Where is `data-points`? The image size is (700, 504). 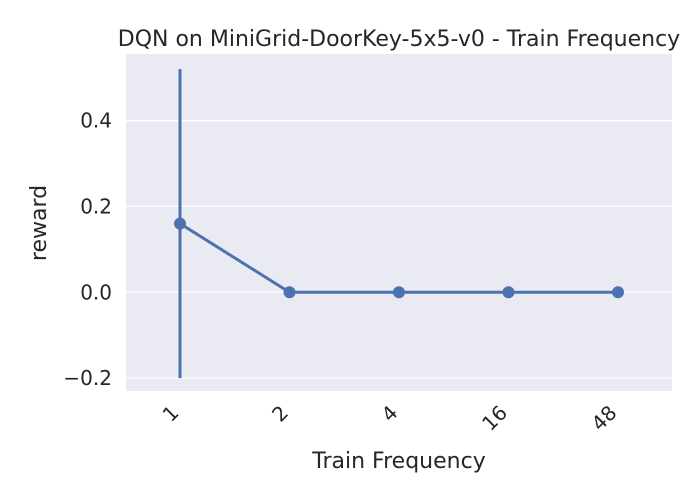
data-points is located at coordinates (399, 258).